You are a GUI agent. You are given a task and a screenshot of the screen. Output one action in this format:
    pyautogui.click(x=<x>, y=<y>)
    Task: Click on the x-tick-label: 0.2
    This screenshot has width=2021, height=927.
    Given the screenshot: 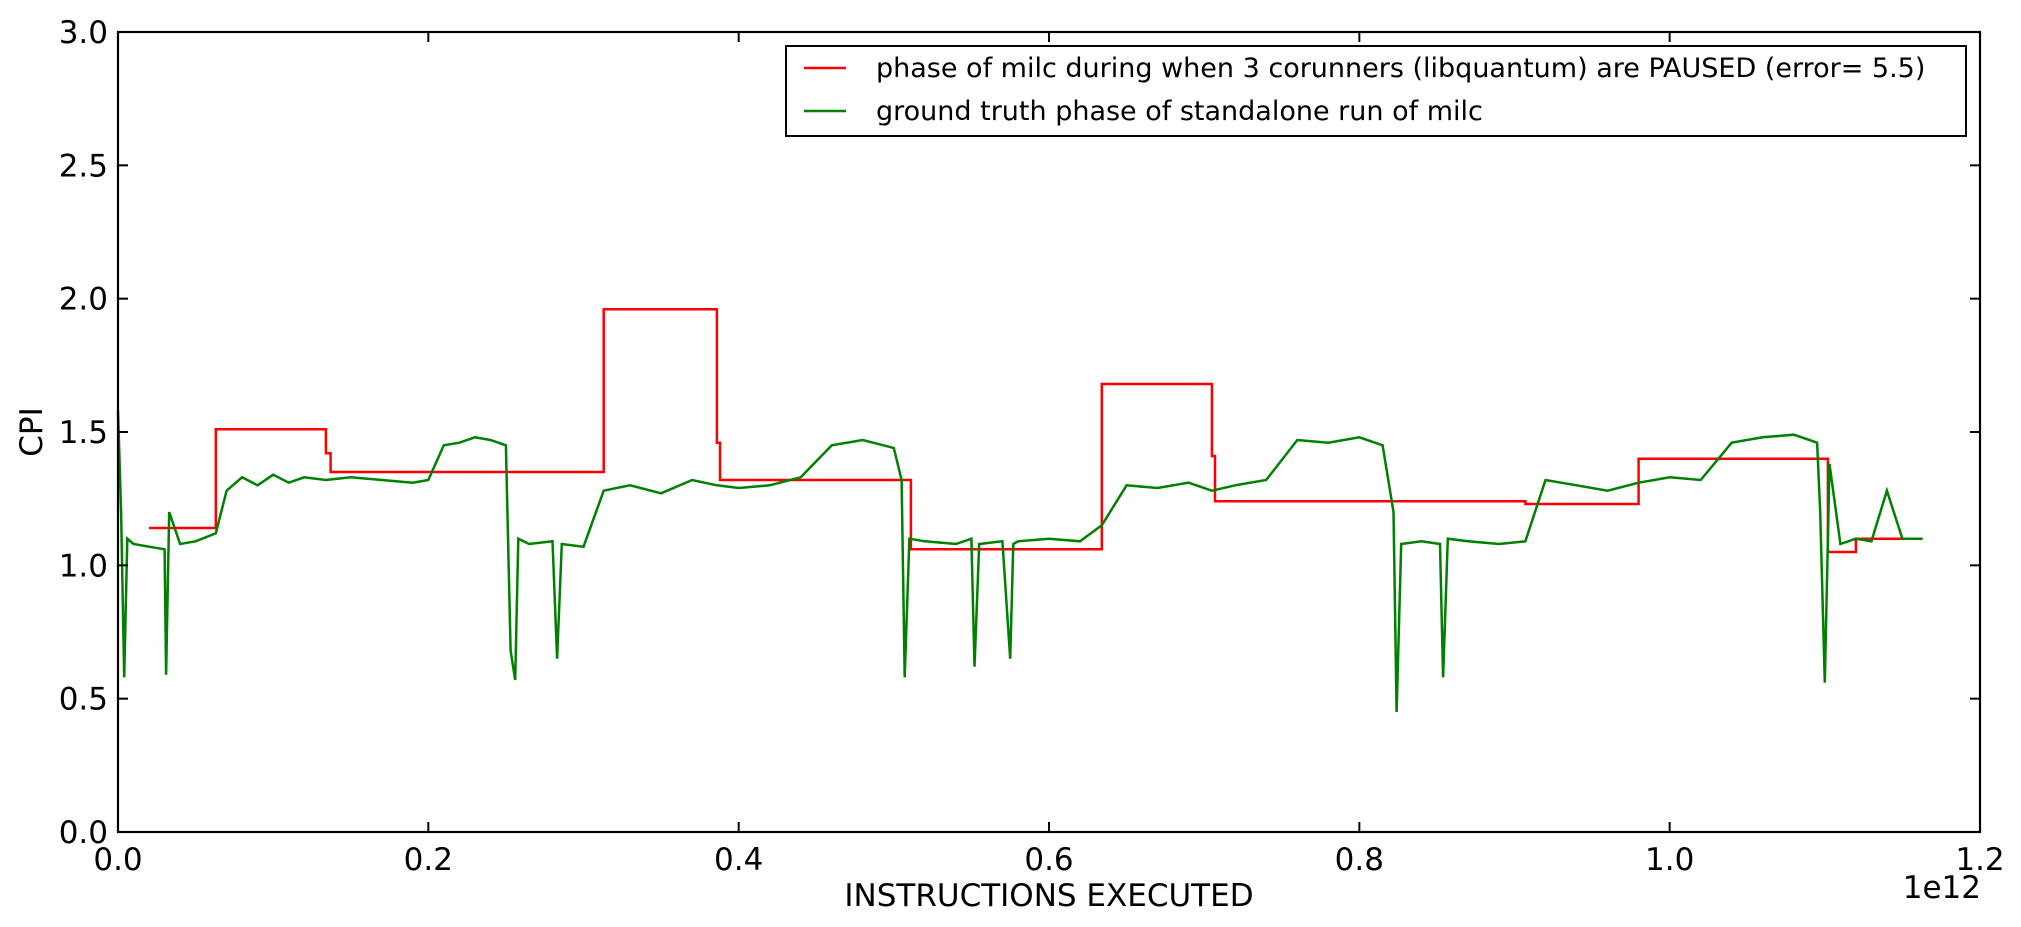 What is the action you would take?
    pyautogui.click(x=428, y=860)
    